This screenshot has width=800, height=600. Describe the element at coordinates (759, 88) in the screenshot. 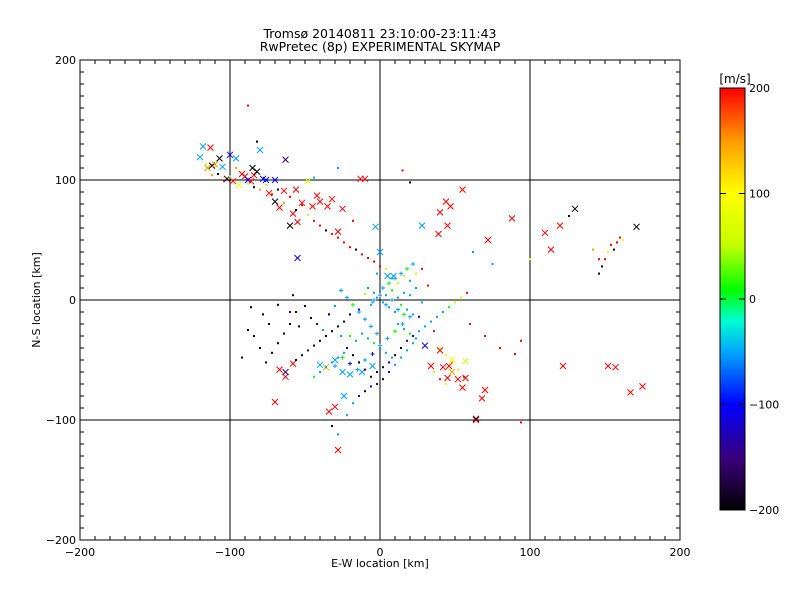

I see `colorbar-tick-label: 200` at that location.